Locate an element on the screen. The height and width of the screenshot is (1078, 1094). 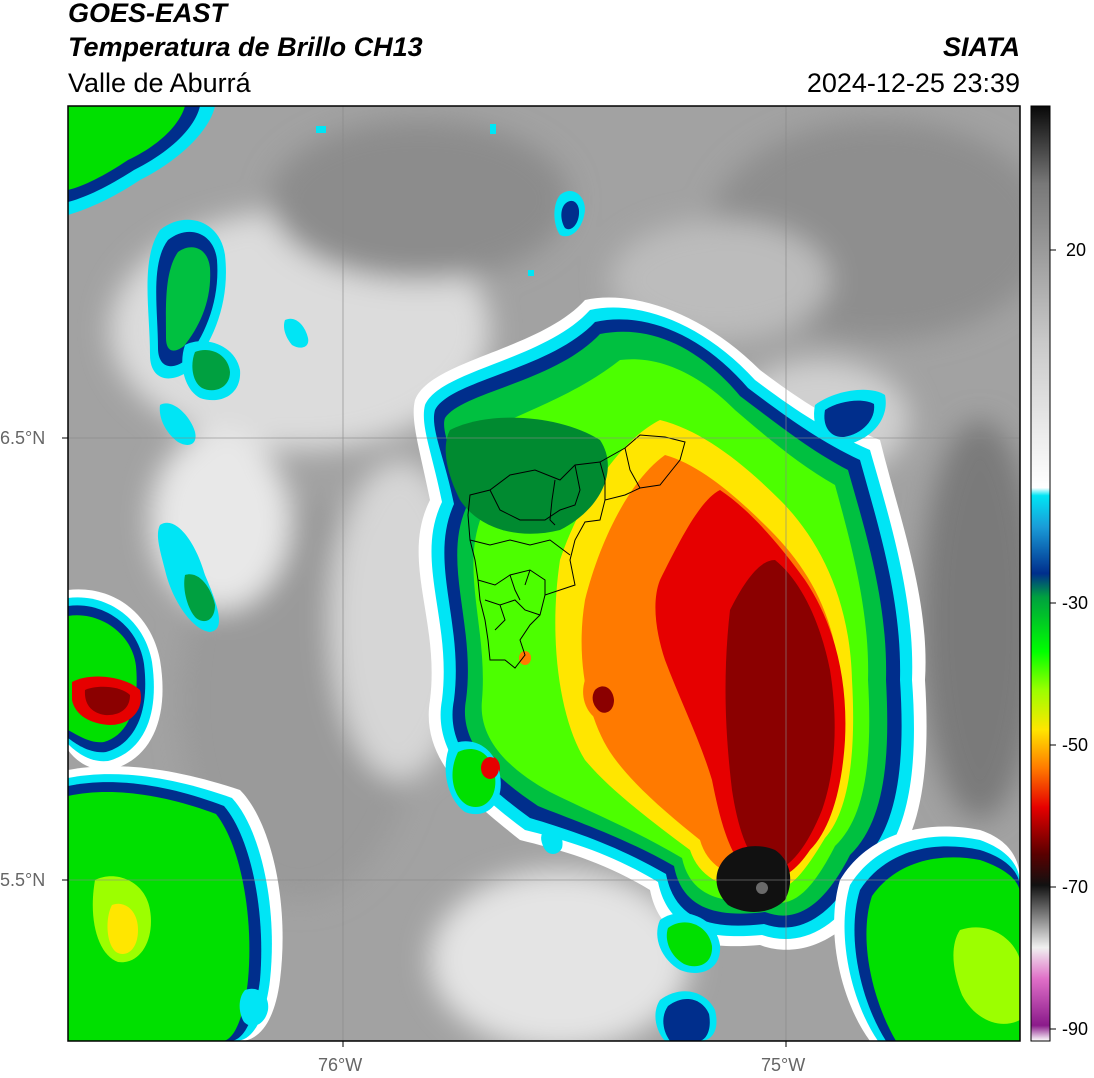
municipal-boundaries is located at coordinates (576, 551).